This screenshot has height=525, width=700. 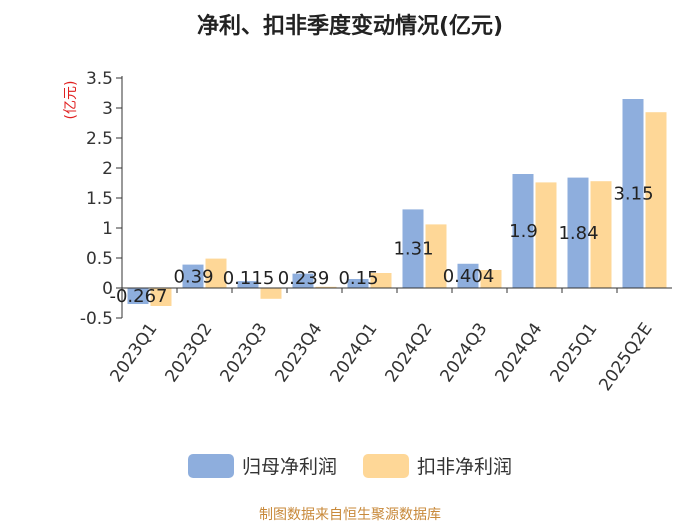 I want to click on bar-series-2-2023Q2, so click(x=216, y=273).